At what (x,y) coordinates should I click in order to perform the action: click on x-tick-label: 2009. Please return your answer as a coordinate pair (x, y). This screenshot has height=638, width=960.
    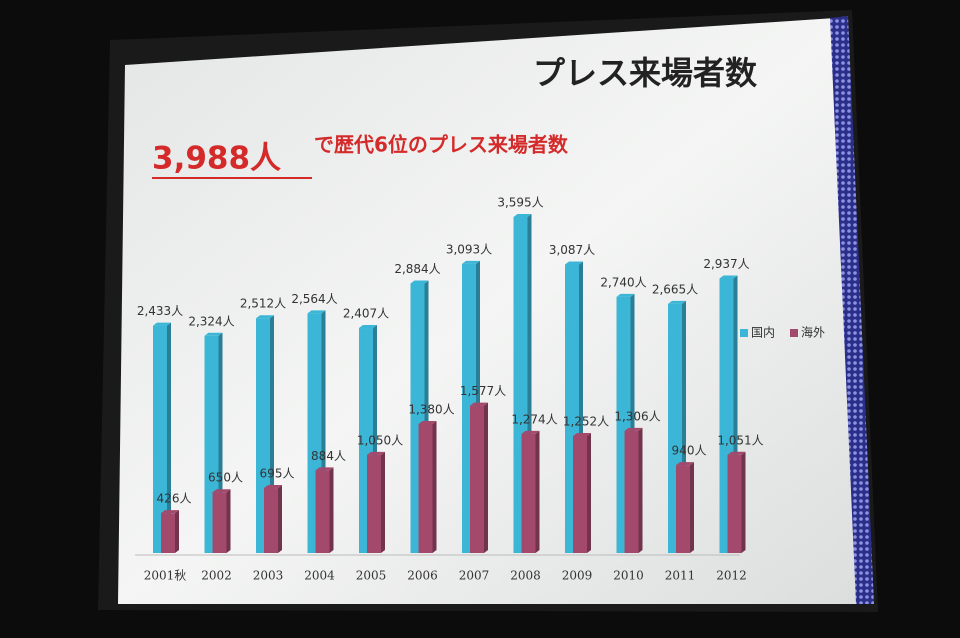
    Looking at the image, I should click on (577, 576).